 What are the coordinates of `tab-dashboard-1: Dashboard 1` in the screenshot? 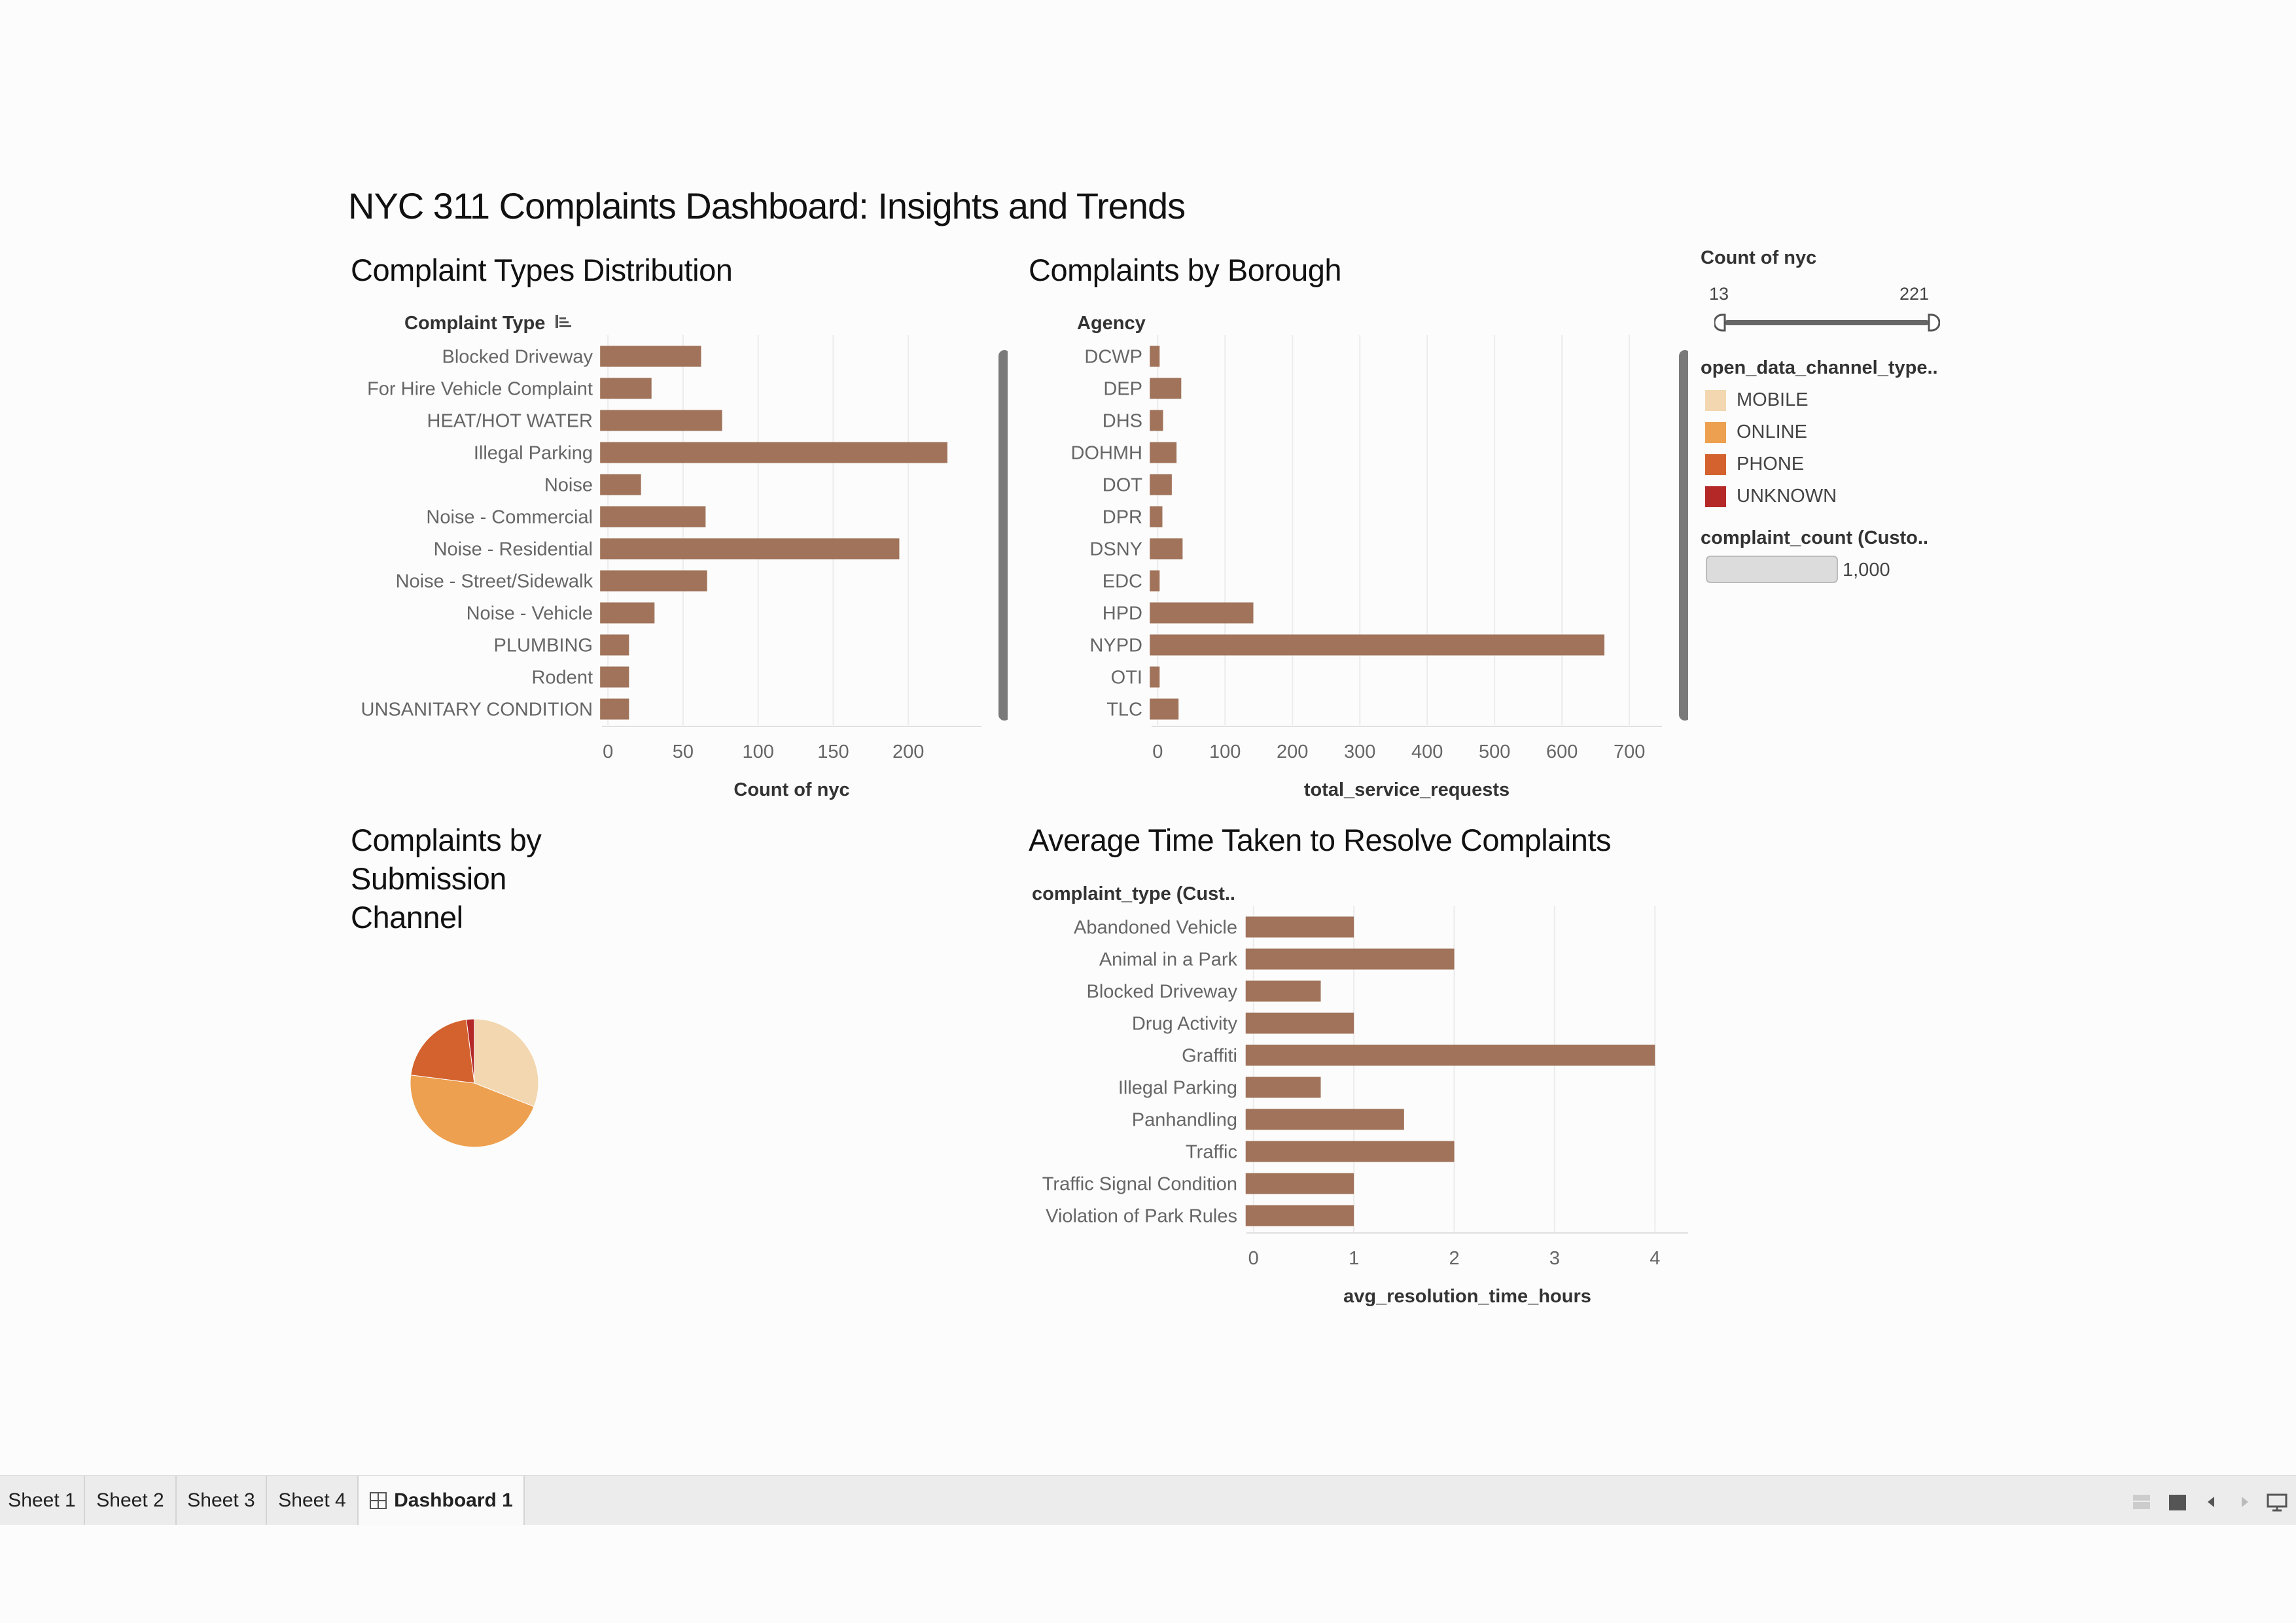 It's located at (442, 1500).